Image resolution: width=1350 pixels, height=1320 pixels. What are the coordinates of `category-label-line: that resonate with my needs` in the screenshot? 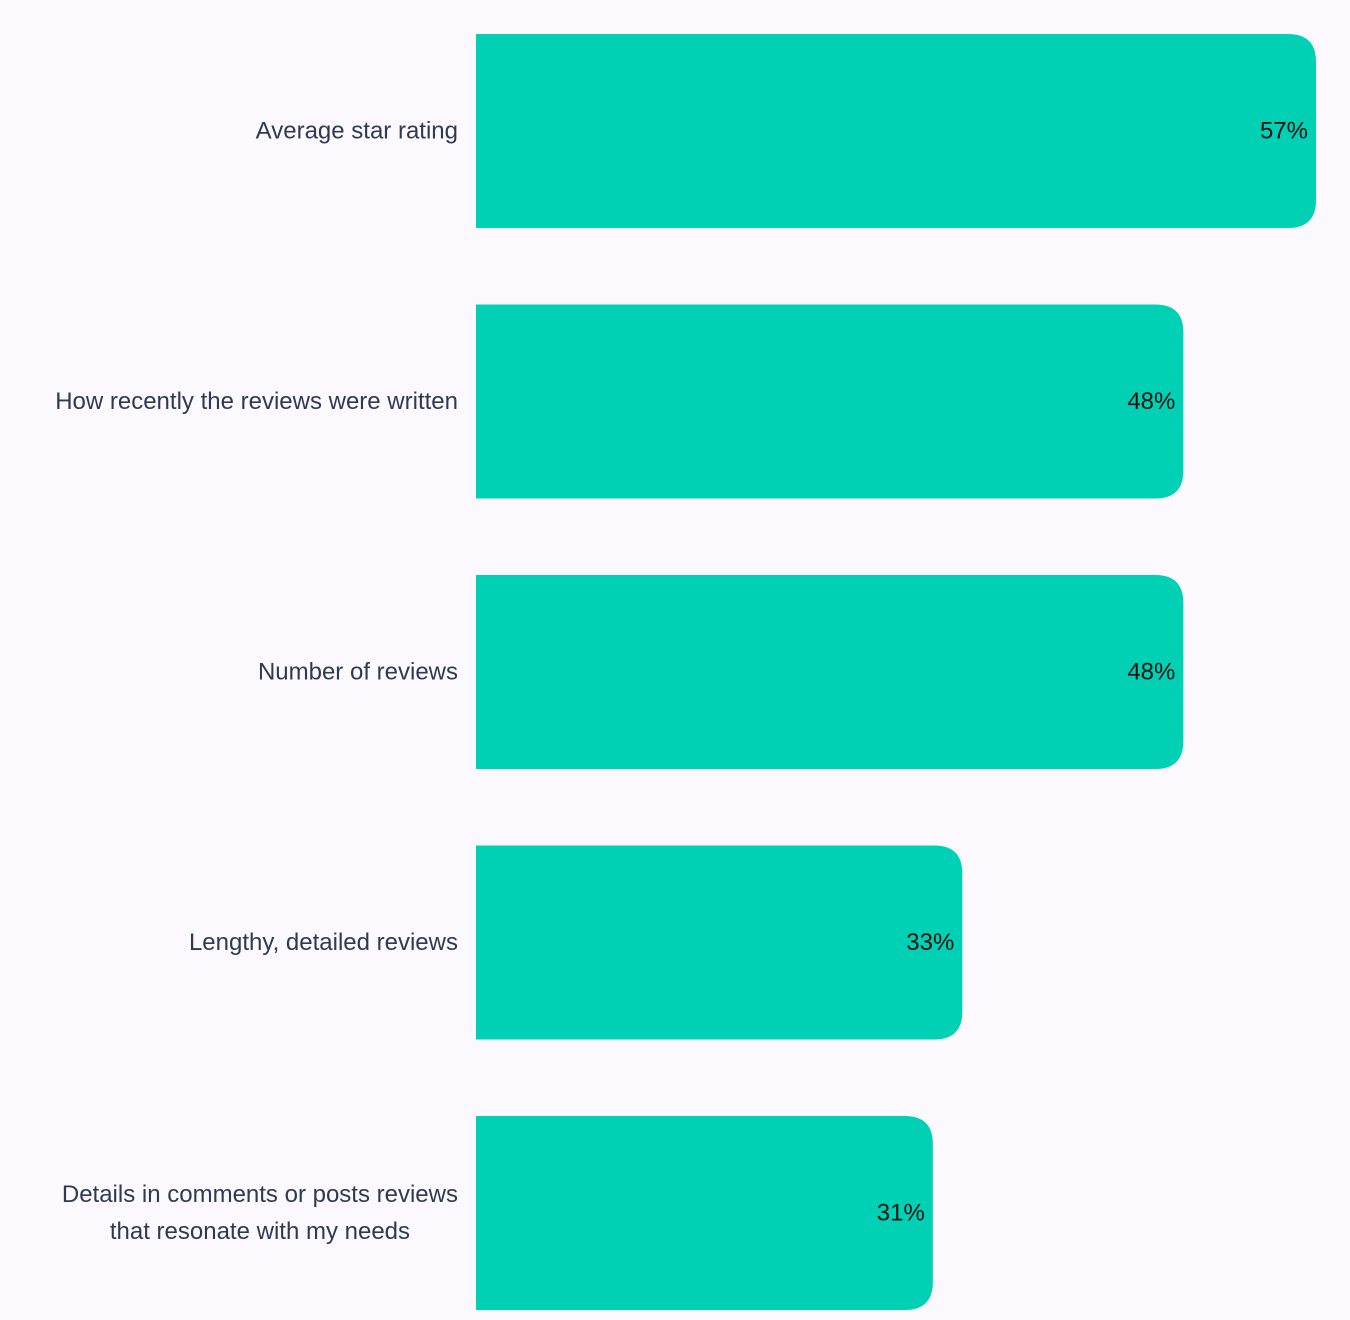 It's located at (260, 1231).